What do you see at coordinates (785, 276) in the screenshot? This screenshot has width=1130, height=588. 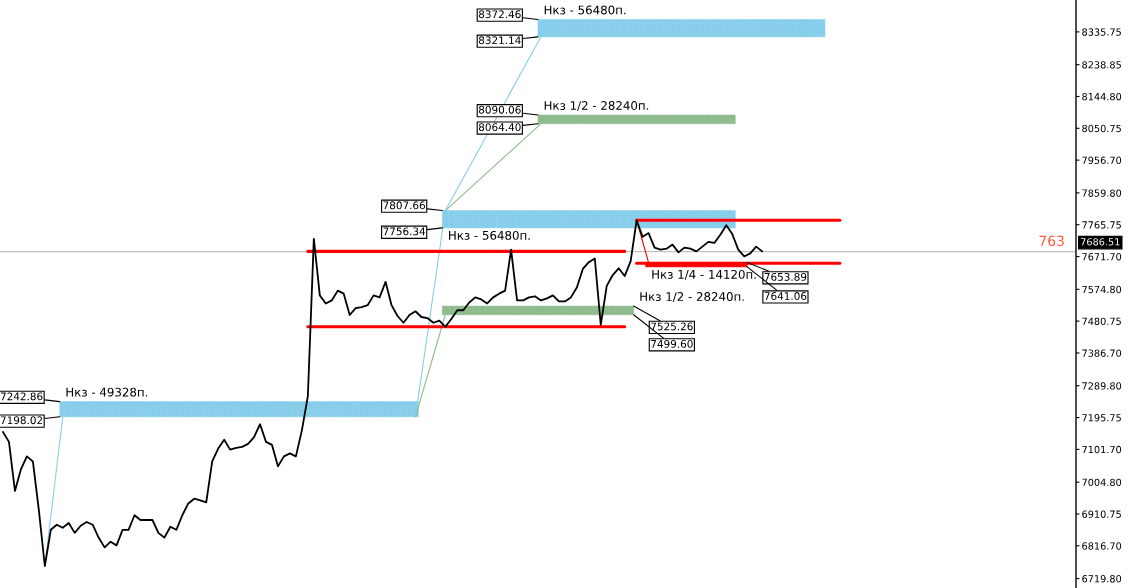 I see `annotation: 7653.89` at bounding box center [785, 276].